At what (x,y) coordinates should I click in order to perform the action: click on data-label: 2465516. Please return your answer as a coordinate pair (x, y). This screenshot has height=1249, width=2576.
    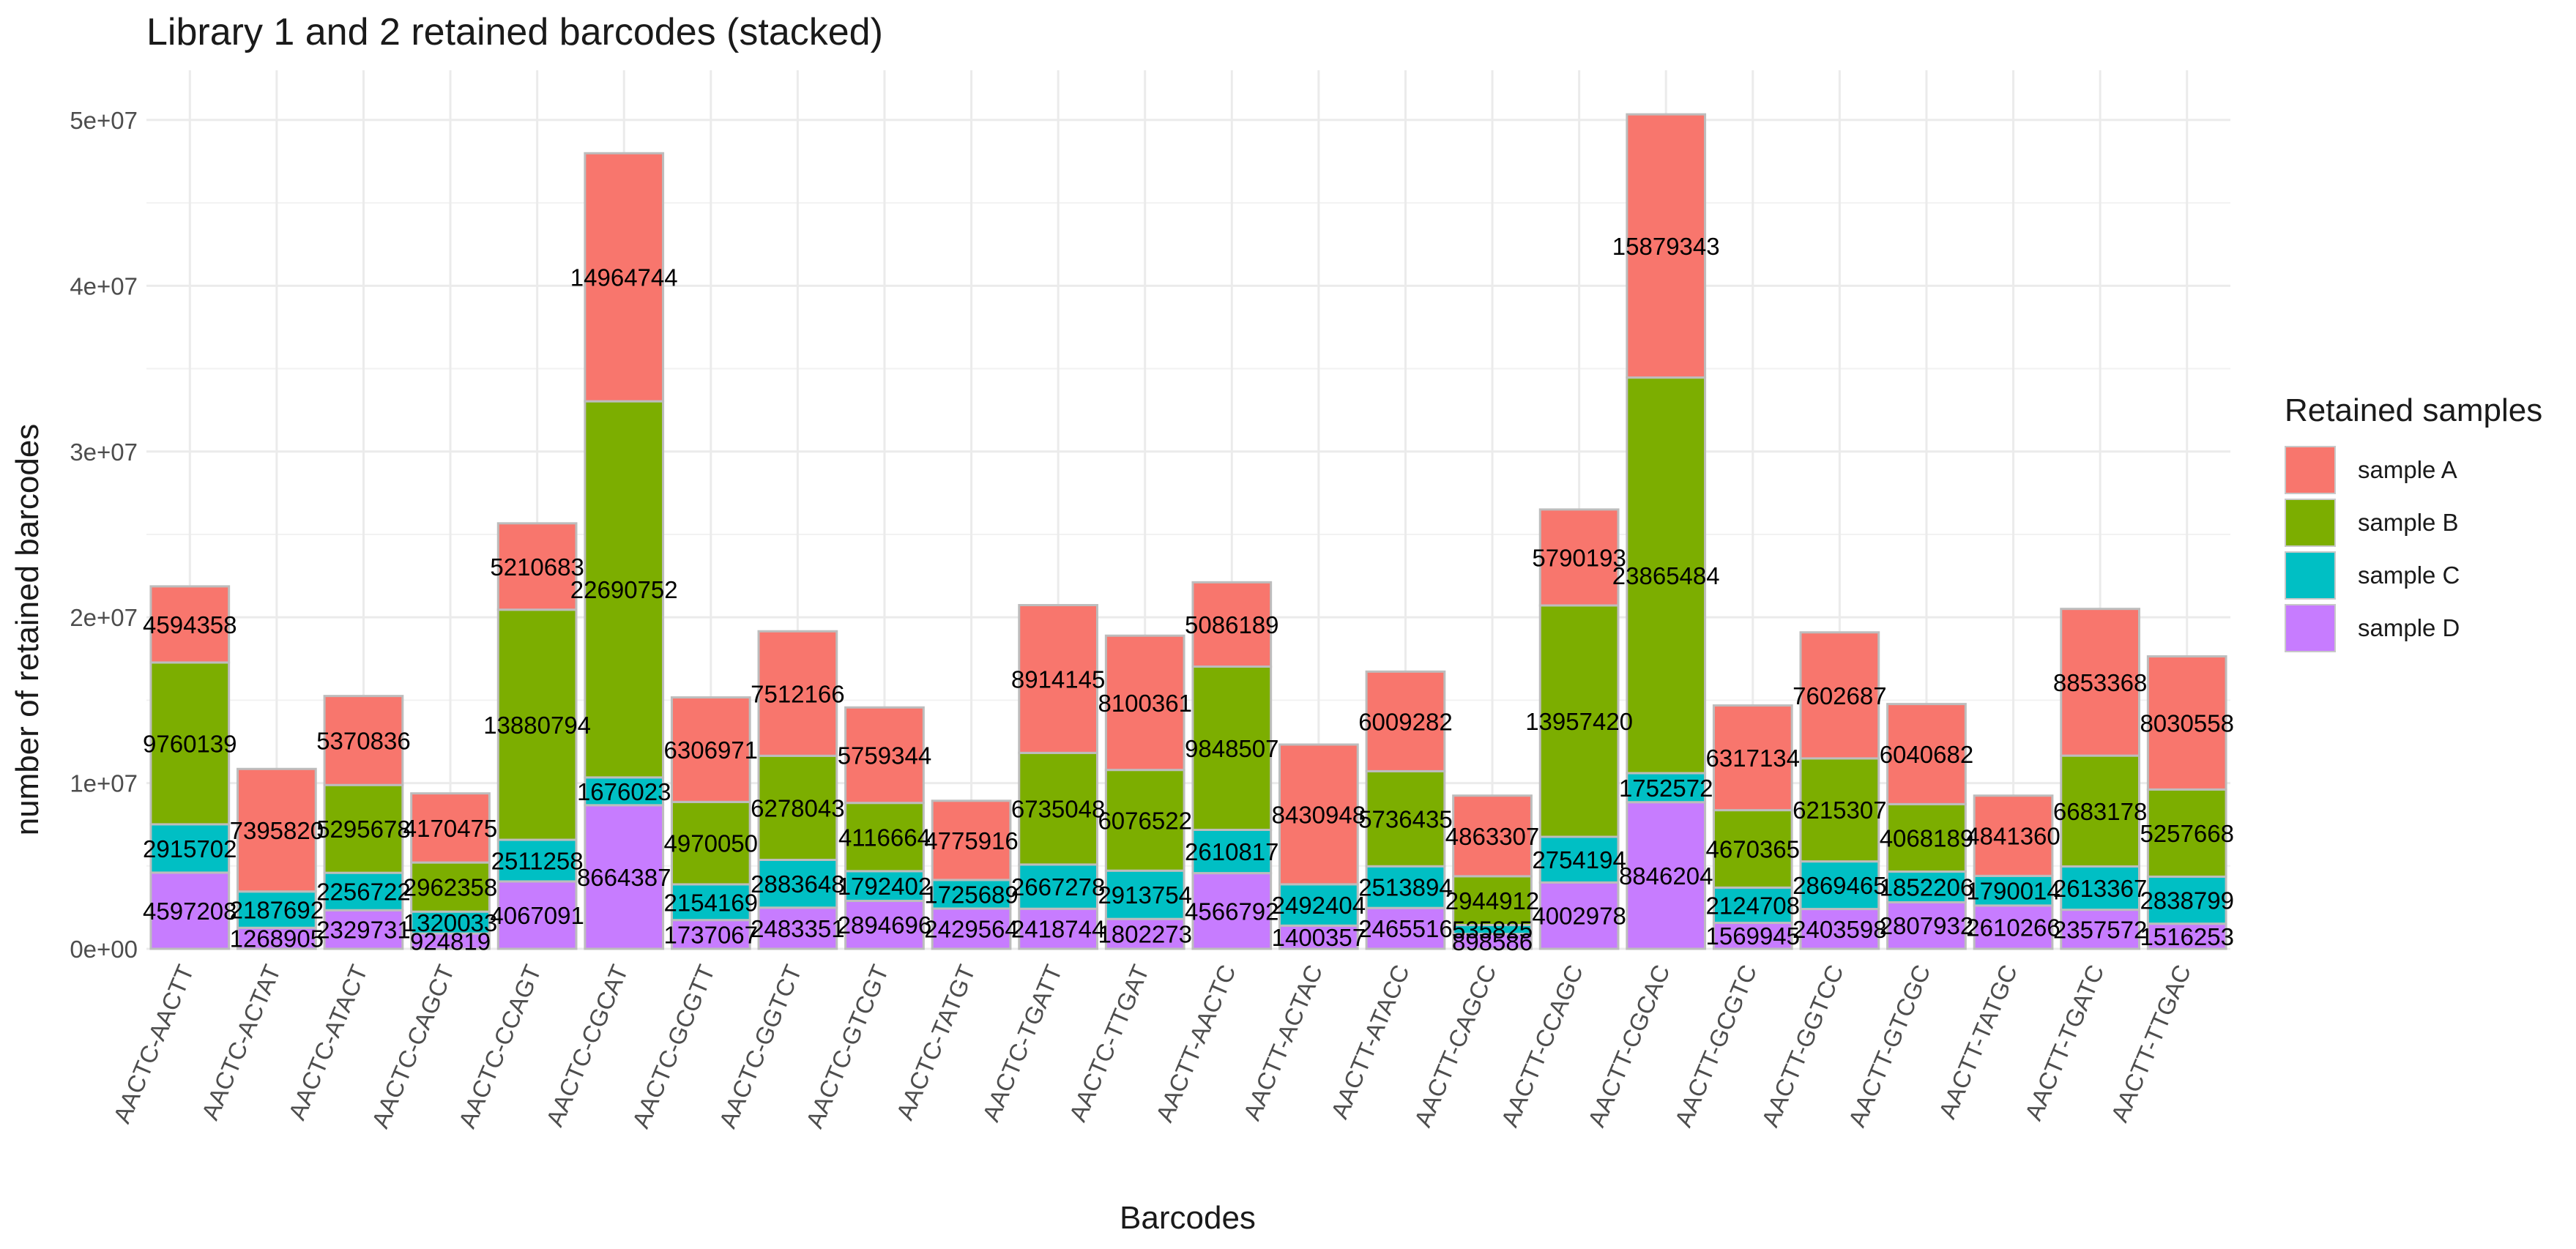
    Looking at the image, I should click on (1405, 928).